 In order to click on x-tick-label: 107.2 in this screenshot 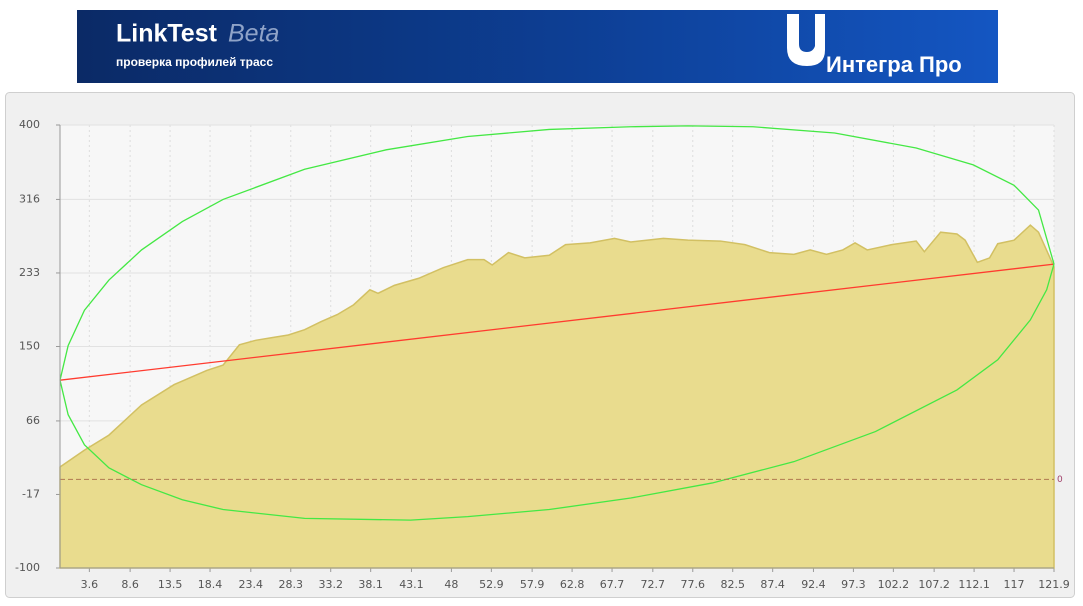, I will do `click(934, 584)`.